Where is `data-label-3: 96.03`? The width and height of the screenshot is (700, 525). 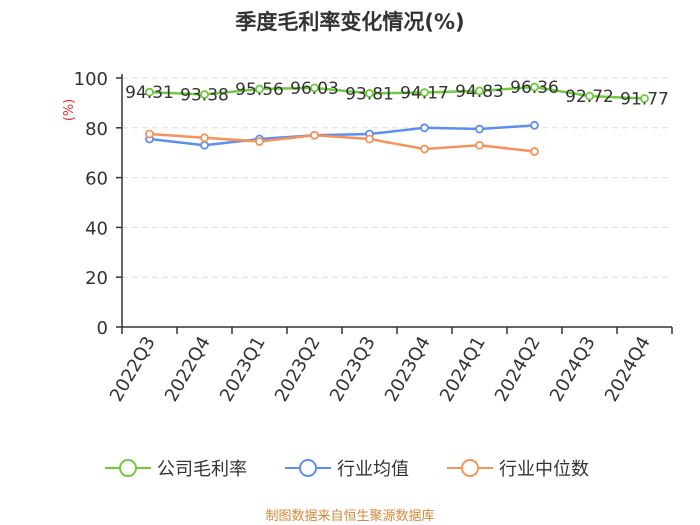 data-label-3: 96.03 is located at coordinates (314, 89).